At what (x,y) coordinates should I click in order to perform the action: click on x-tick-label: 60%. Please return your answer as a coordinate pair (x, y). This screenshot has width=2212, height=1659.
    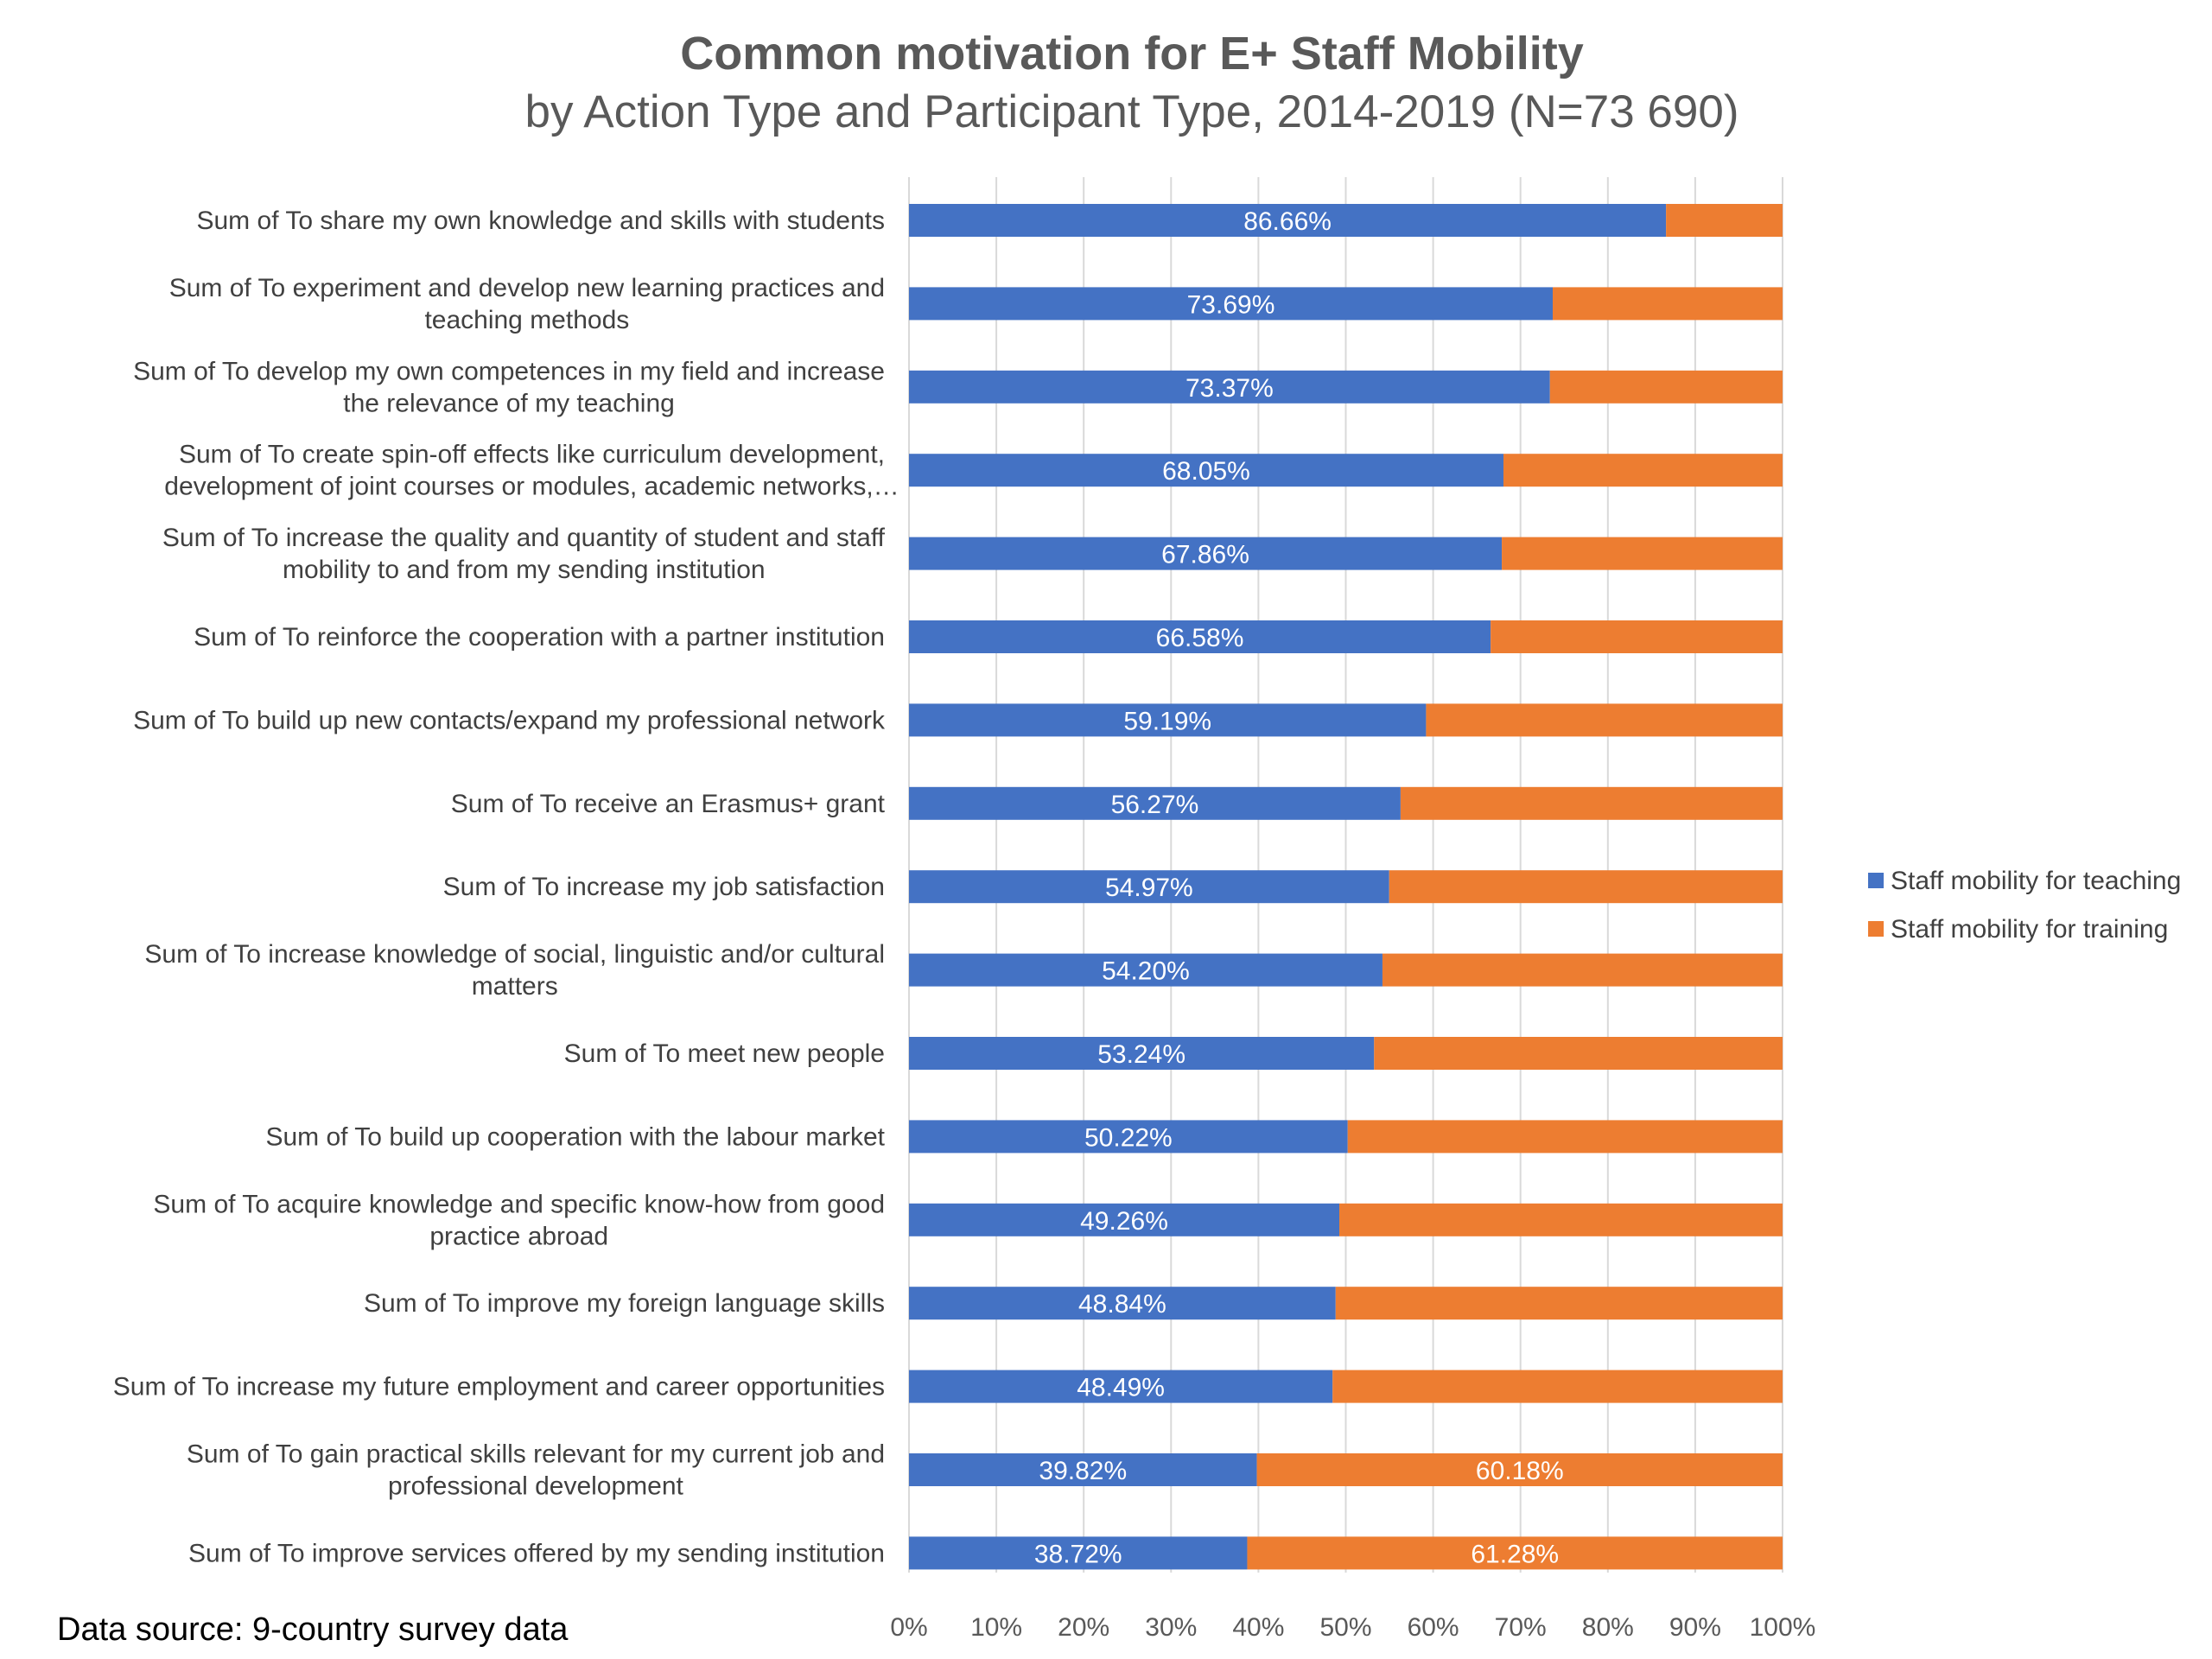
    Looking at the image, I should click on (1433, 1627).